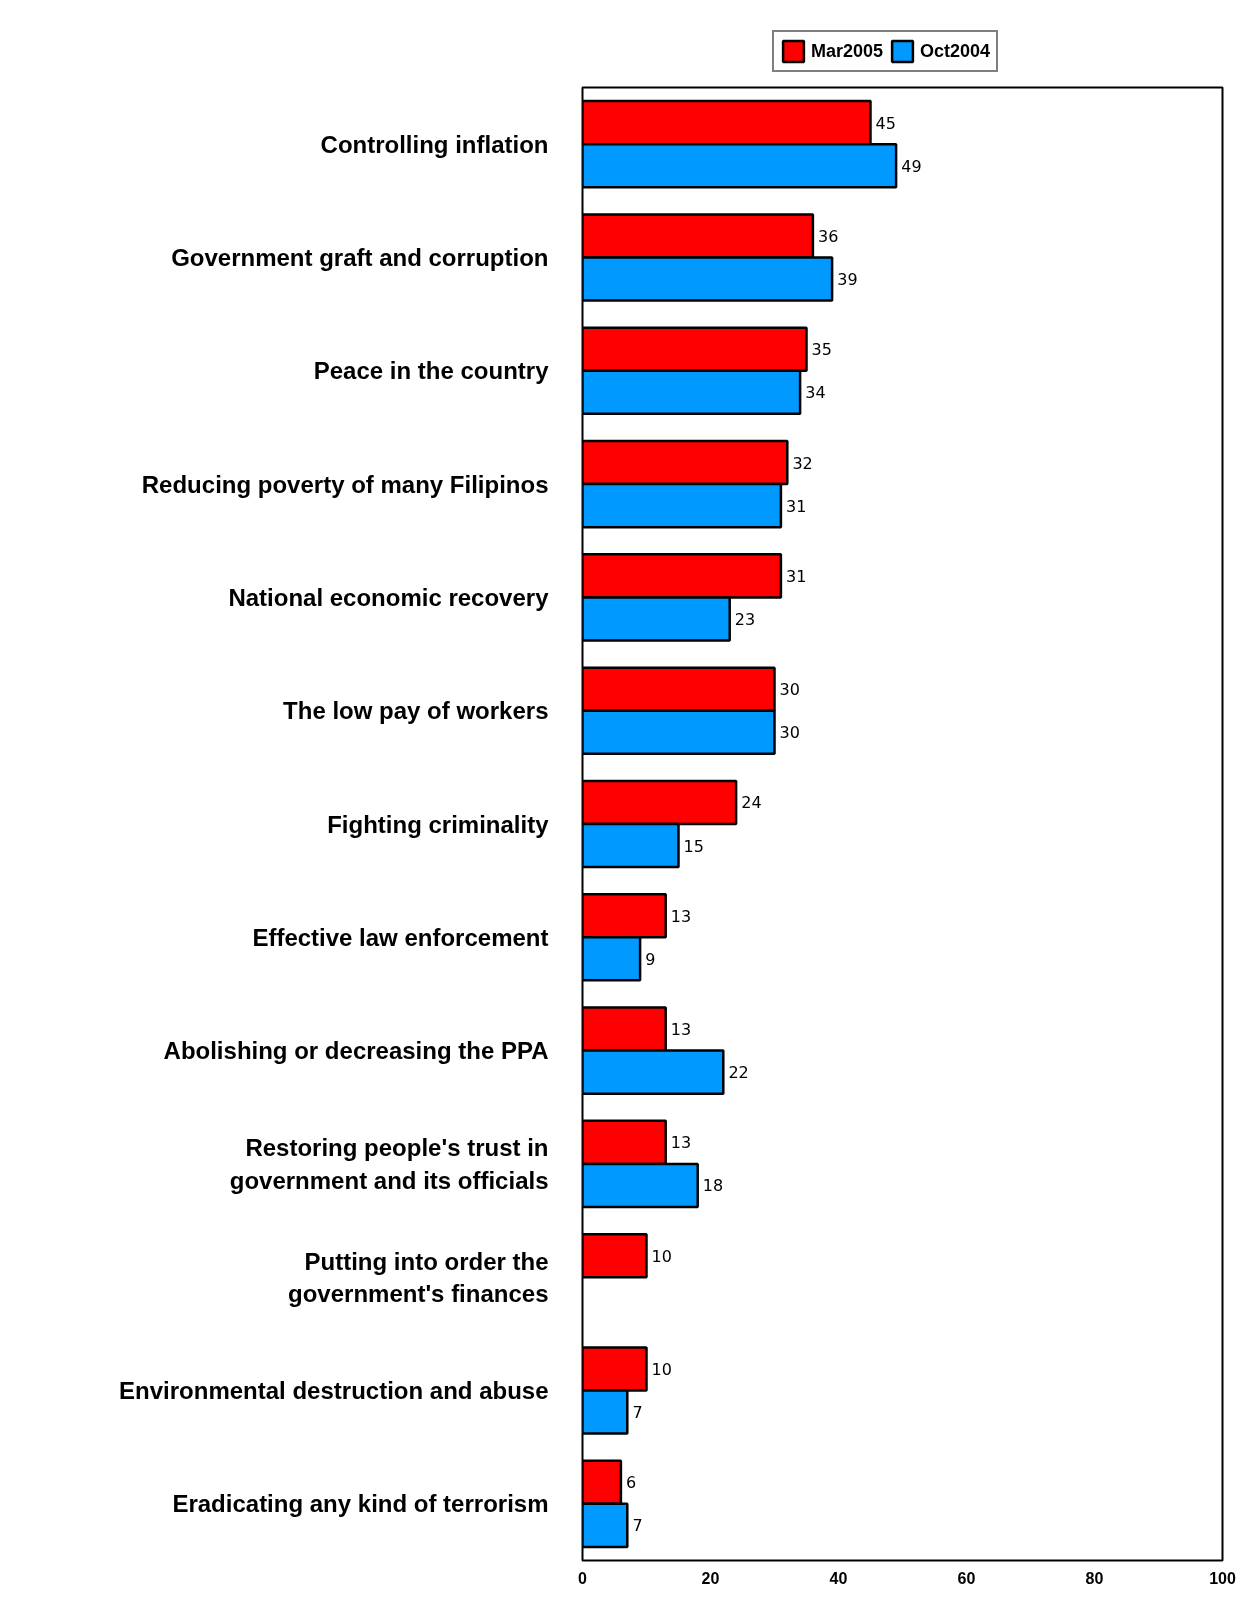 This screenshot has height=1598, width=1244. I want to click on x-tick-label: 100, so click(1222, 1578).